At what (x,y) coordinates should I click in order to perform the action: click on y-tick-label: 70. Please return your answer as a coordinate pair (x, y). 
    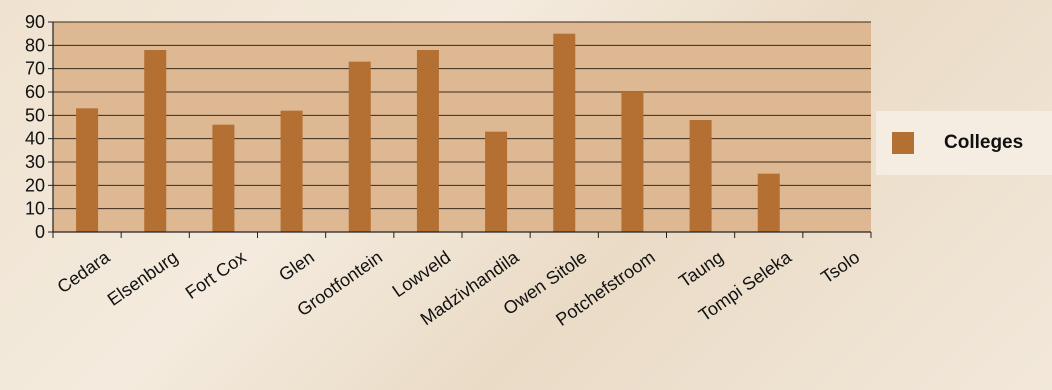
    Looking at the image, I should click on (35, 69).